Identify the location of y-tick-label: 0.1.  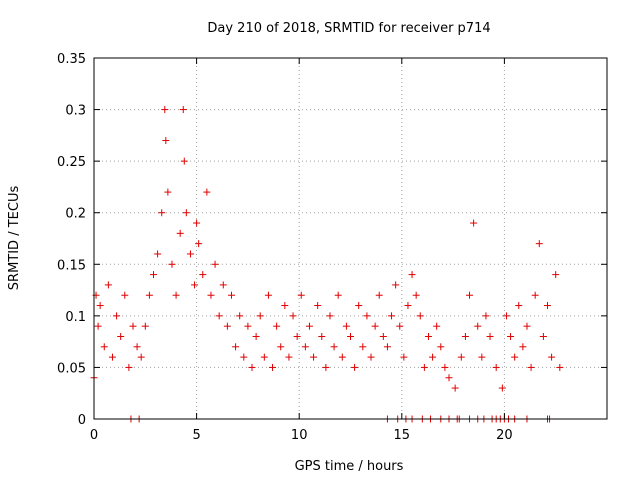
(75, 317).